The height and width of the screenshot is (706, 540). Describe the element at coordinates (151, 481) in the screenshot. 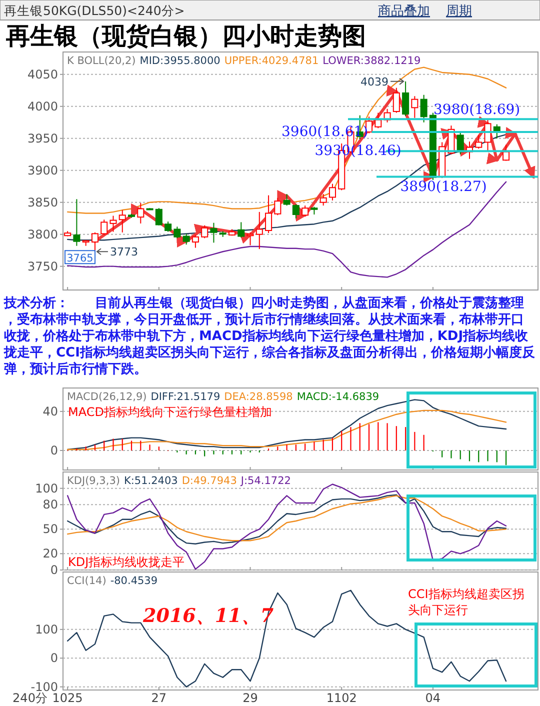

I see `text: K:51.2403` at that location.